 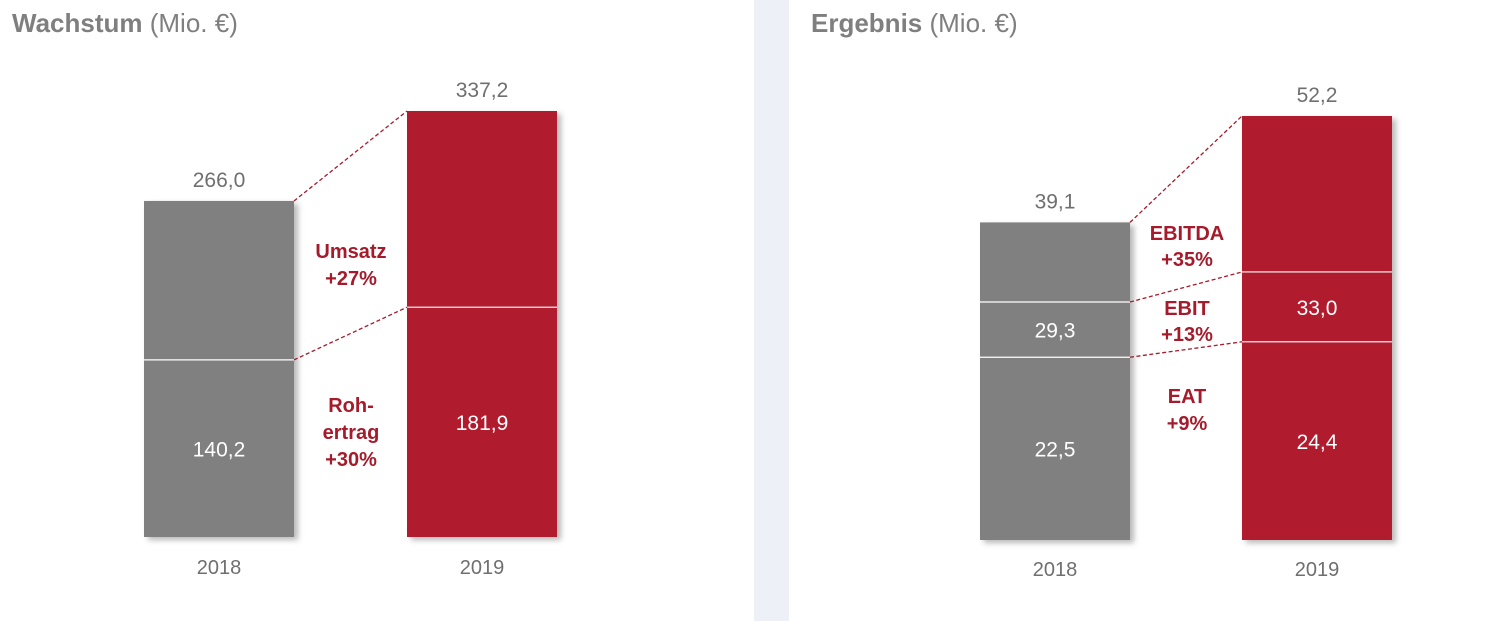 I want to click on wachstum-annotation-0-line-0: Umsatz, so click(x=350, y=252).